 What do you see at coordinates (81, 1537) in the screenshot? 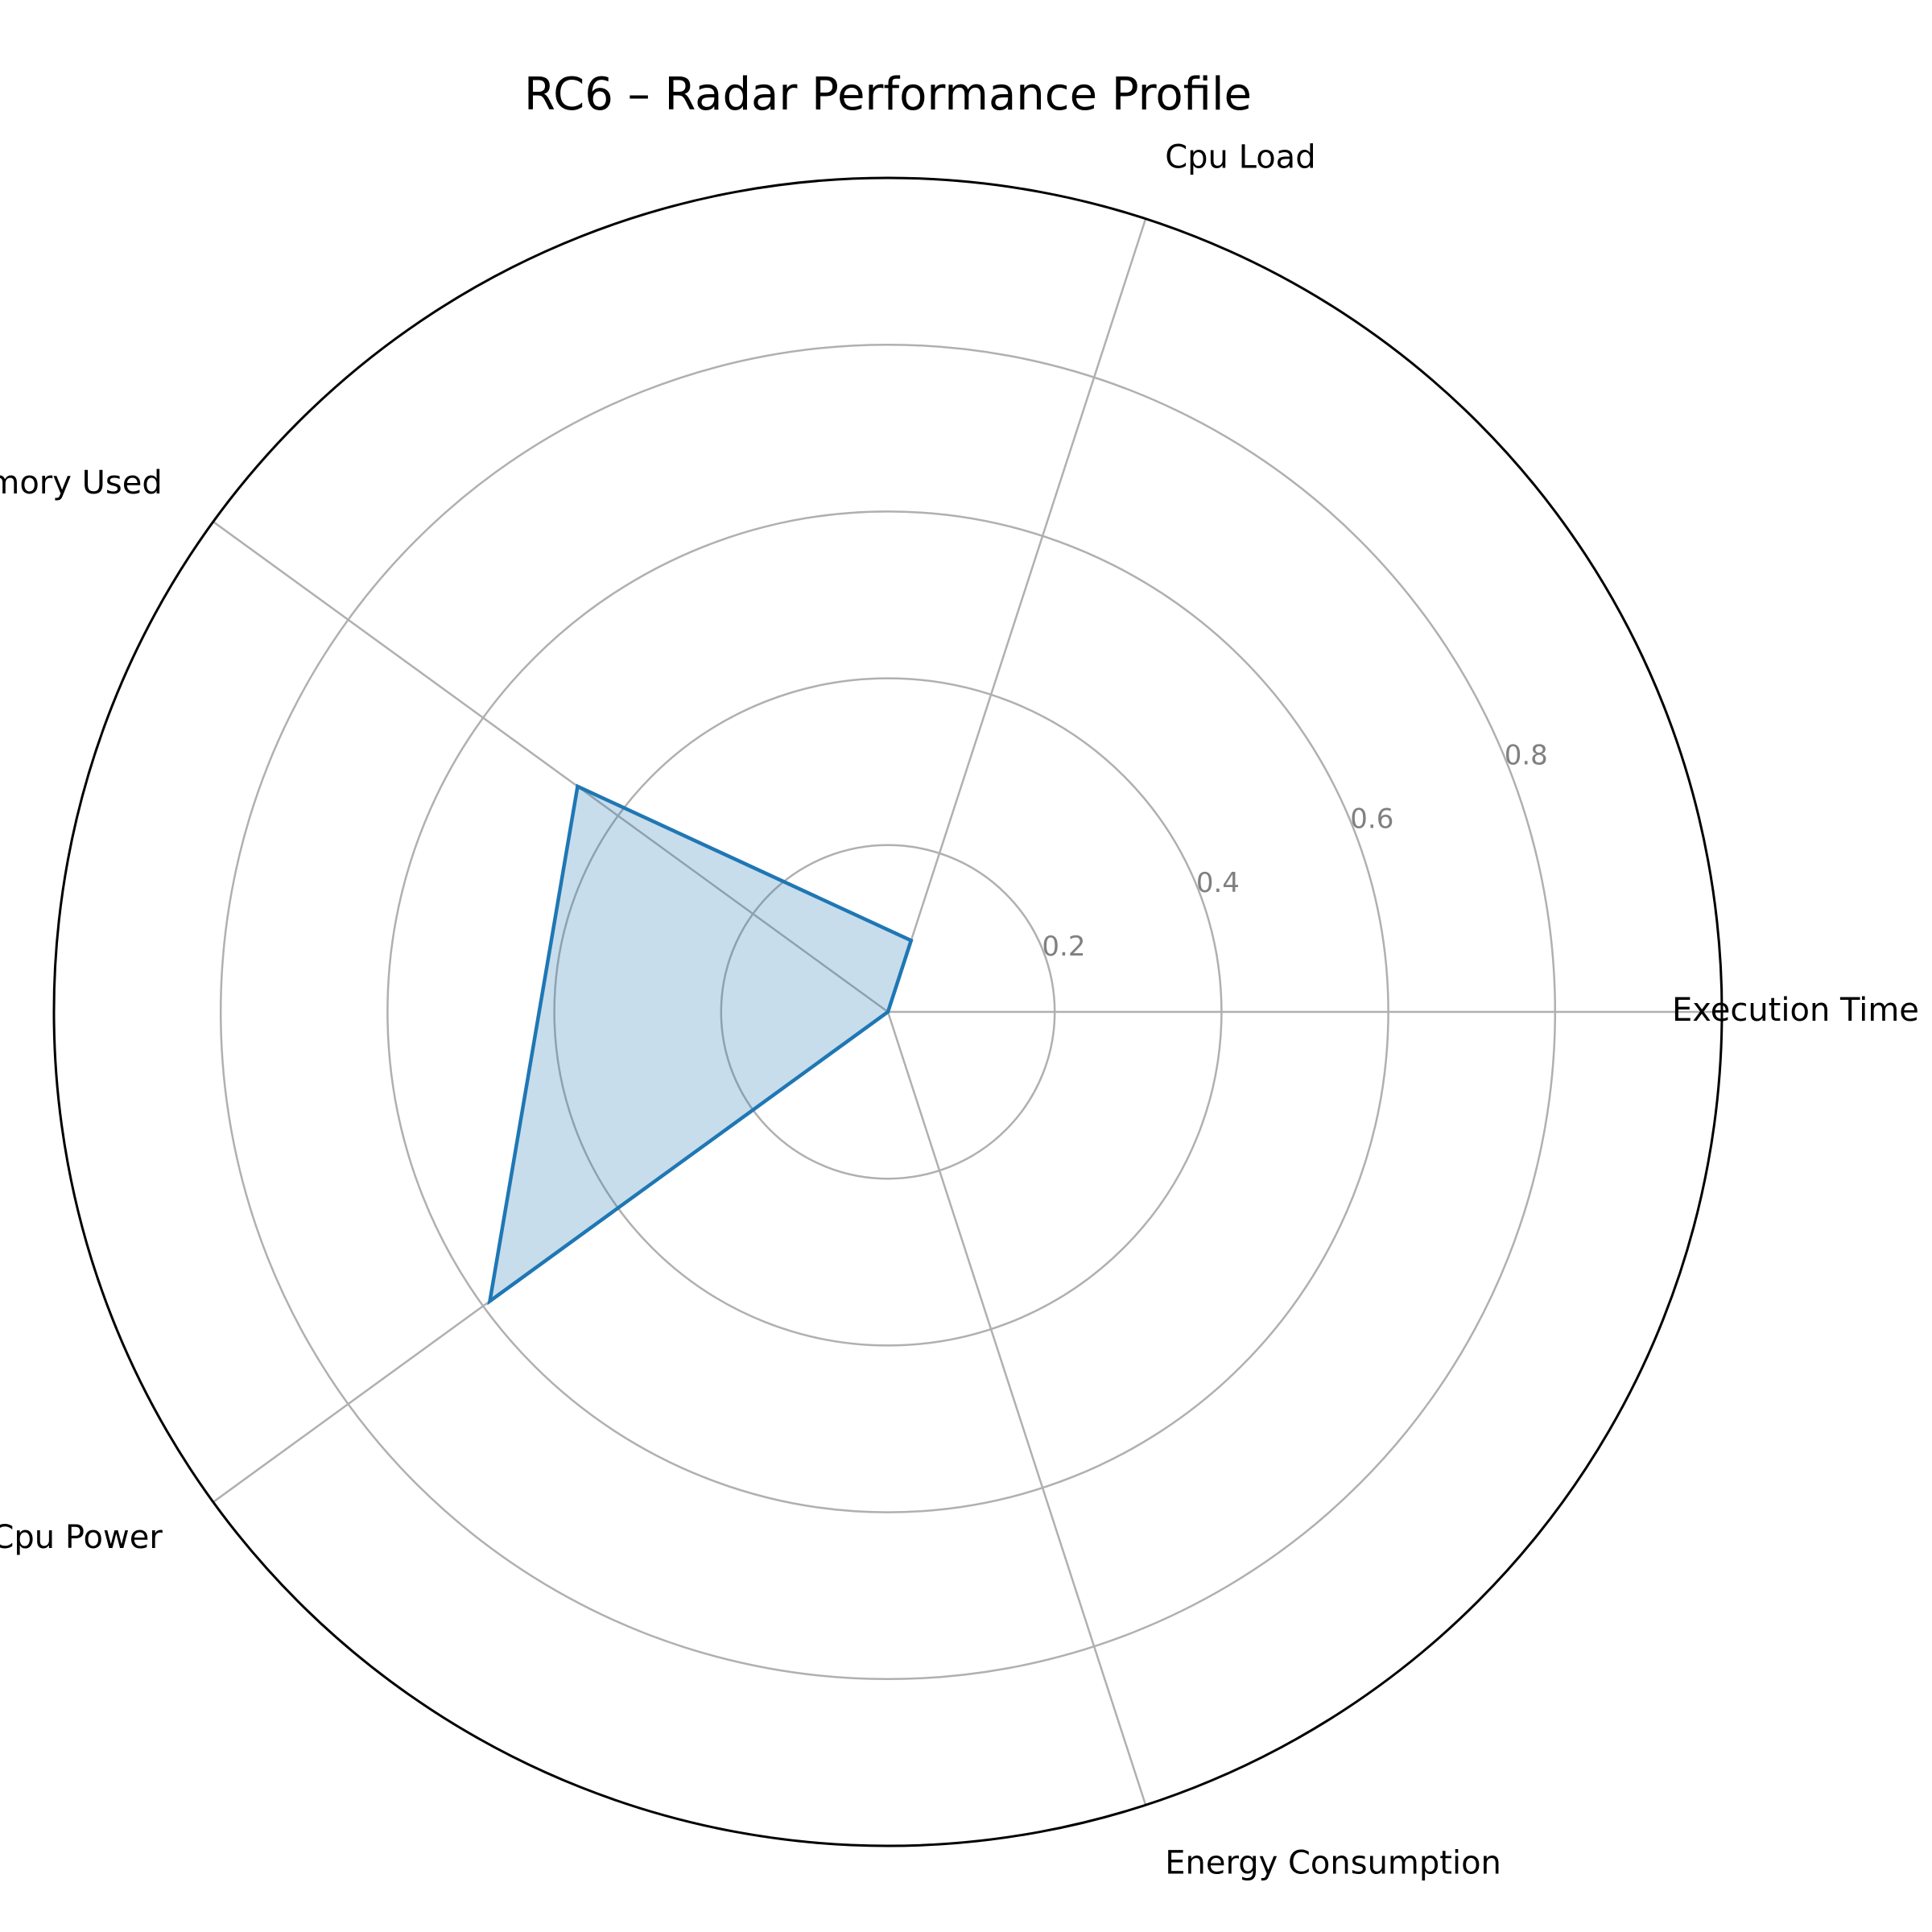
I see `axis-label-3: Cpu Power` at bounding box center [81, 1537].